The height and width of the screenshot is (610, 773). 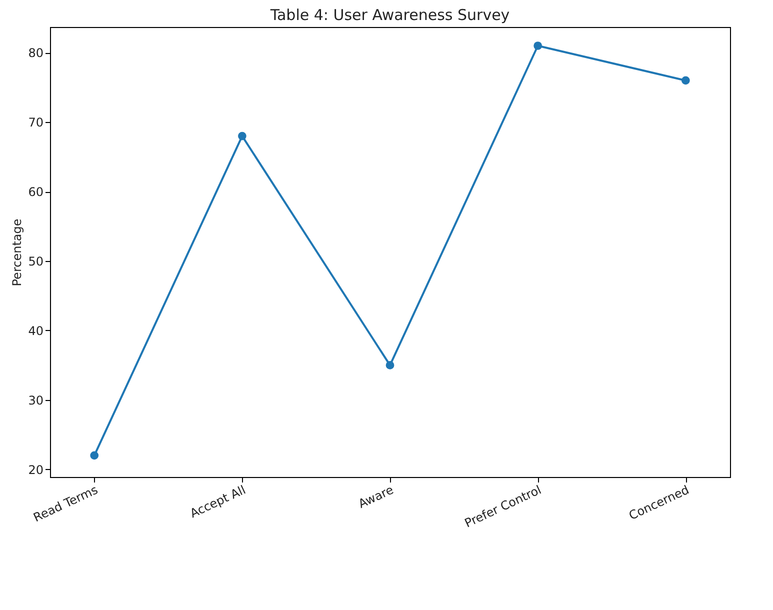 I want to click on y-tick-label: 60, so click(x=36, y=192).